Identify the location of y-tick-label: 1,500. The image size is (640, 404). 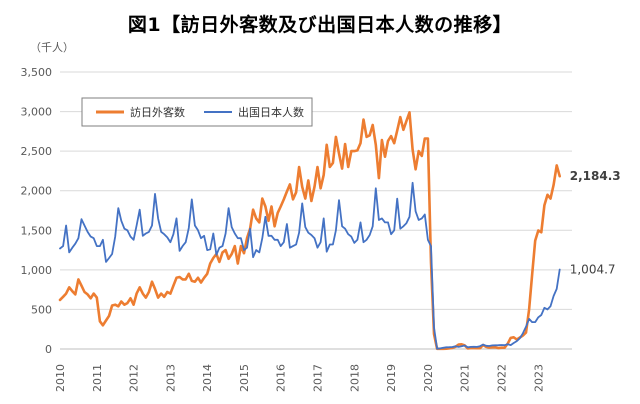
(37, 230).